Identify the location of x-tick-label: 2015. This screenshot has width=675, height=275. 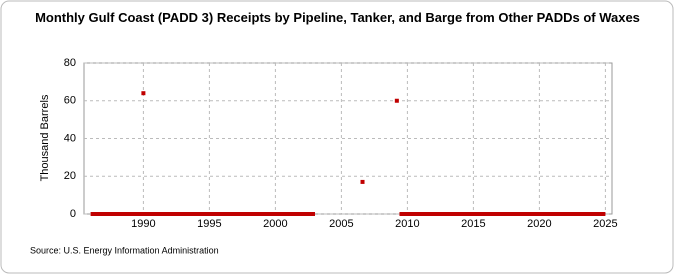
(473, 224).